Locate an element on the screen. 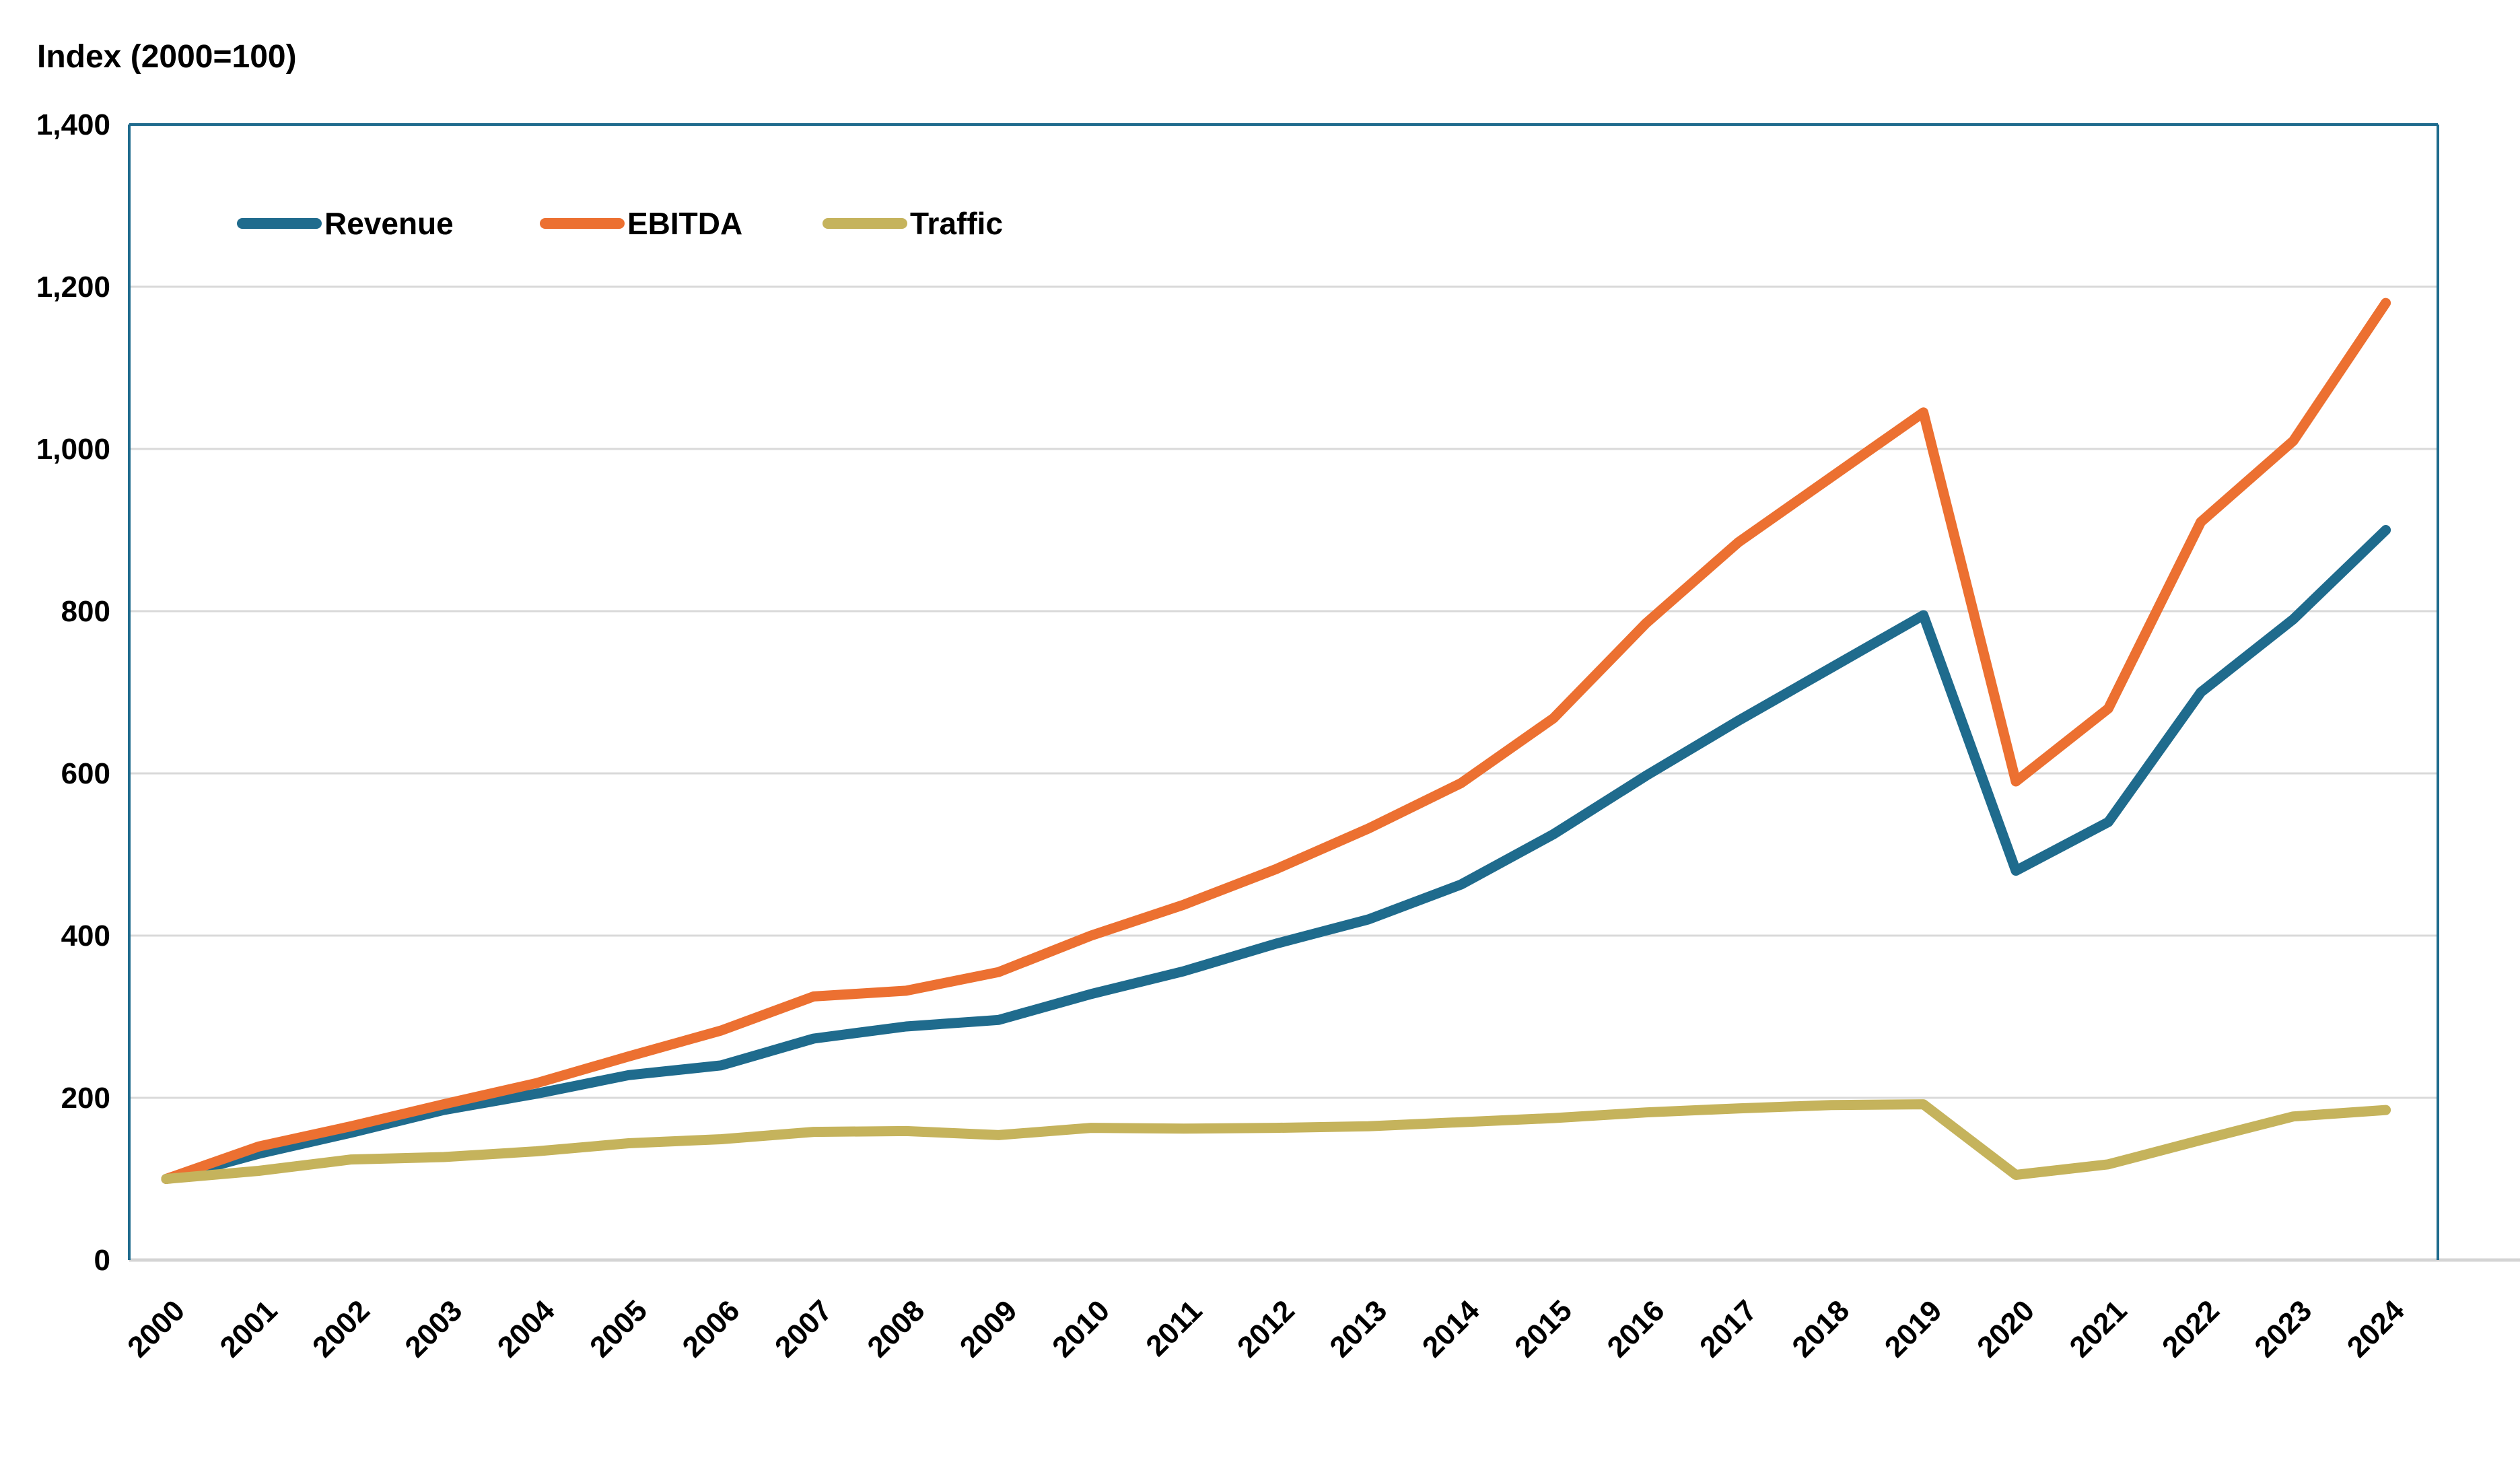 This screenshot has width=2520, height=1466. legend-label-revenue: Revenue is located at coordinates (389, 223).